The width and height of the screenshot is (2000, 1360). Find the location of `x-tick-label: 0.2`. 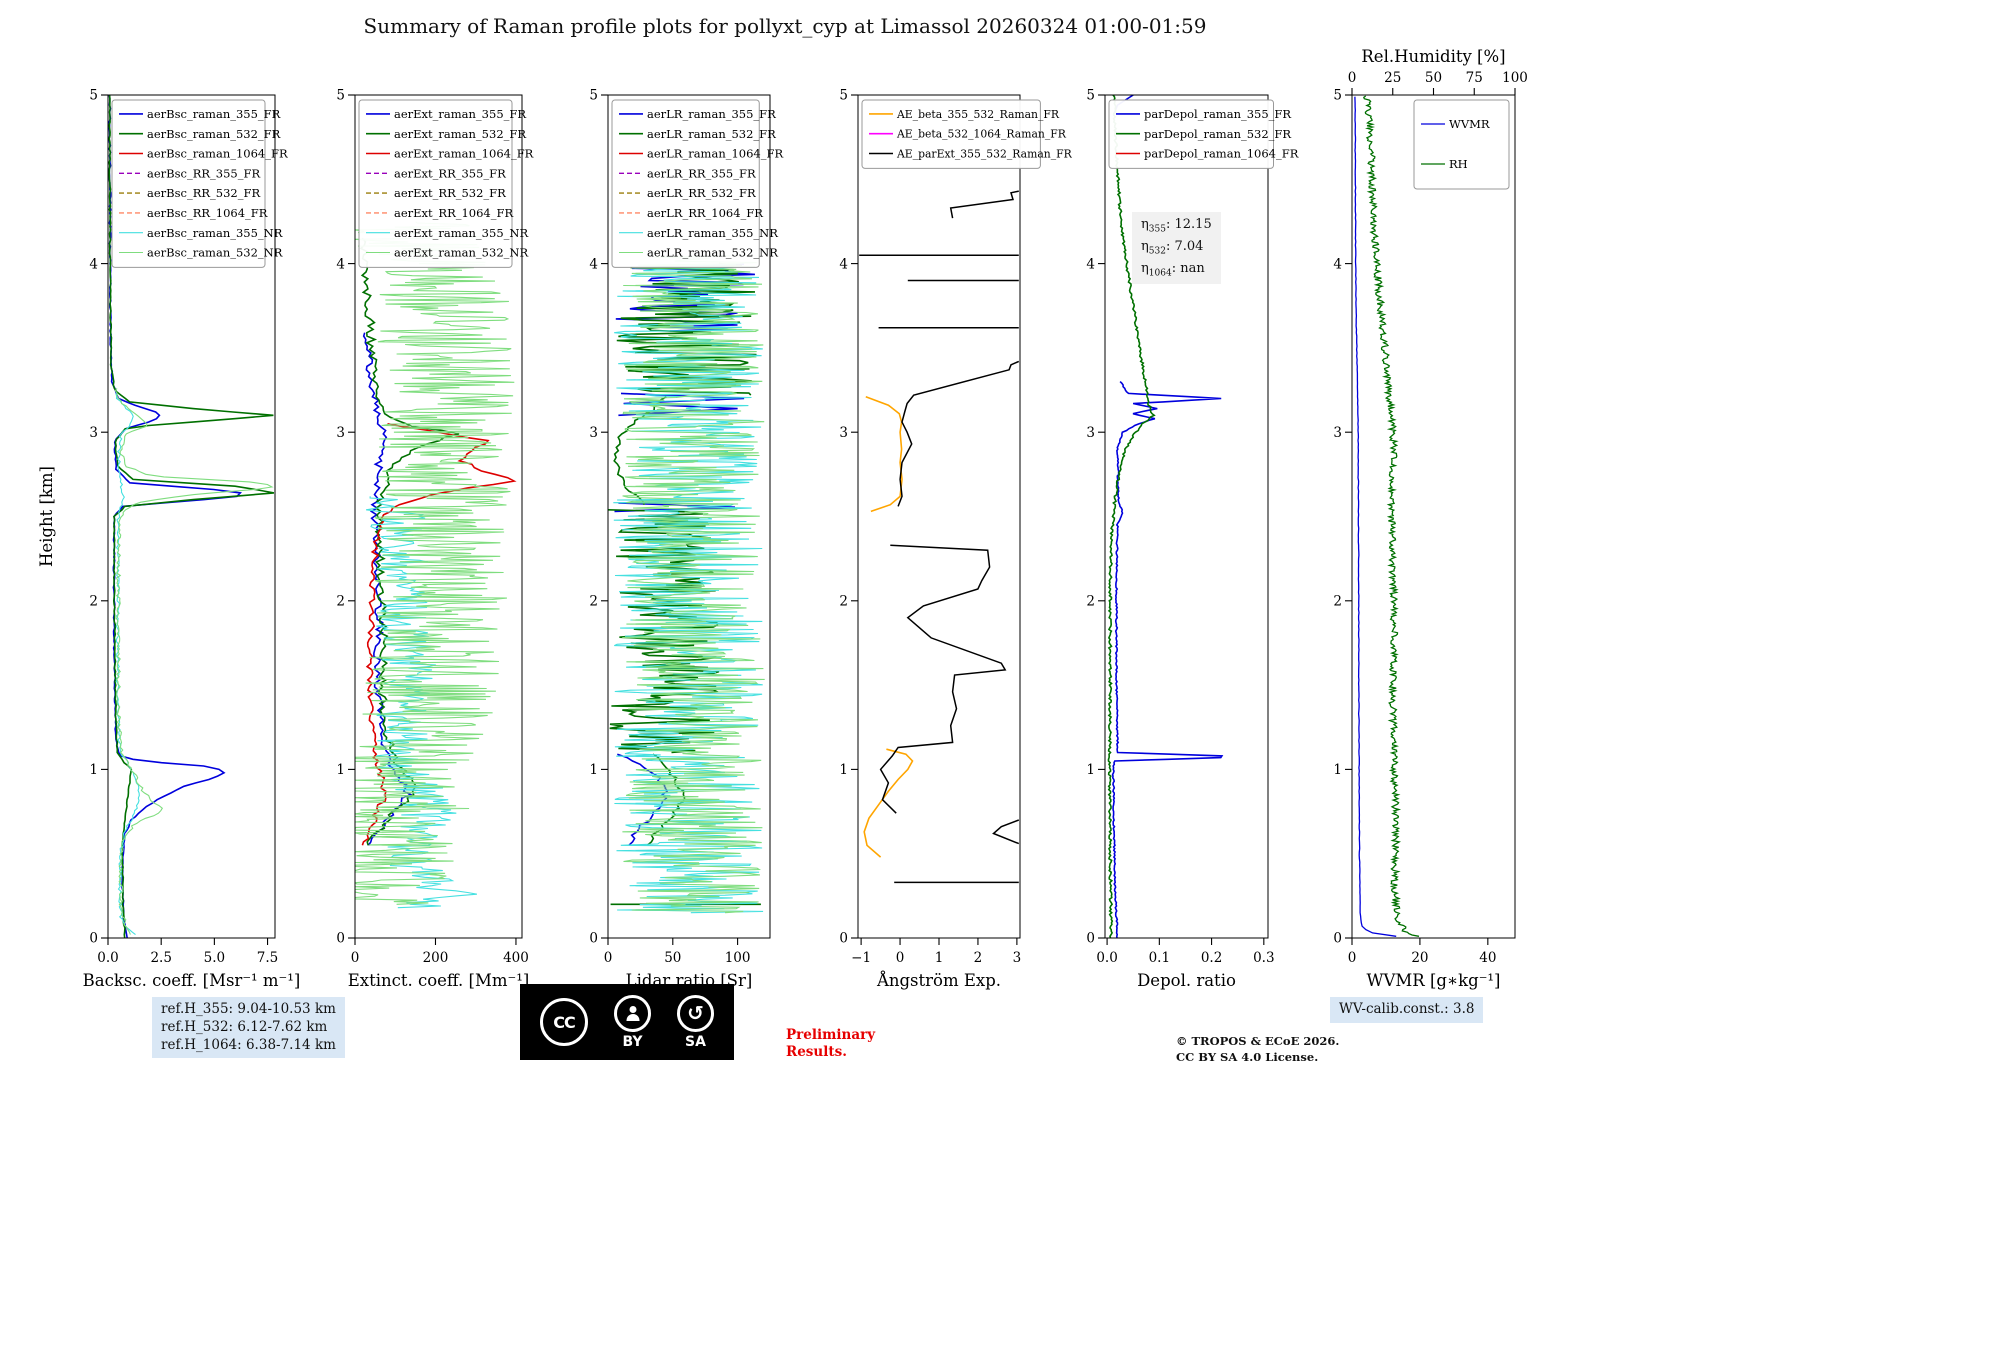

x-tick-label: 0.2 is located at coordinates (1211, 958).